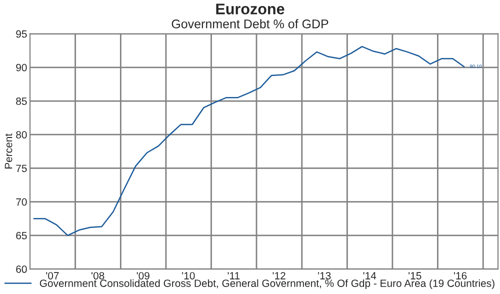 This screenshot has height=294, width=500. Describe the element at coordinates (415, 276) in the screenshot. I see `x-tick-label: '15` at that location.